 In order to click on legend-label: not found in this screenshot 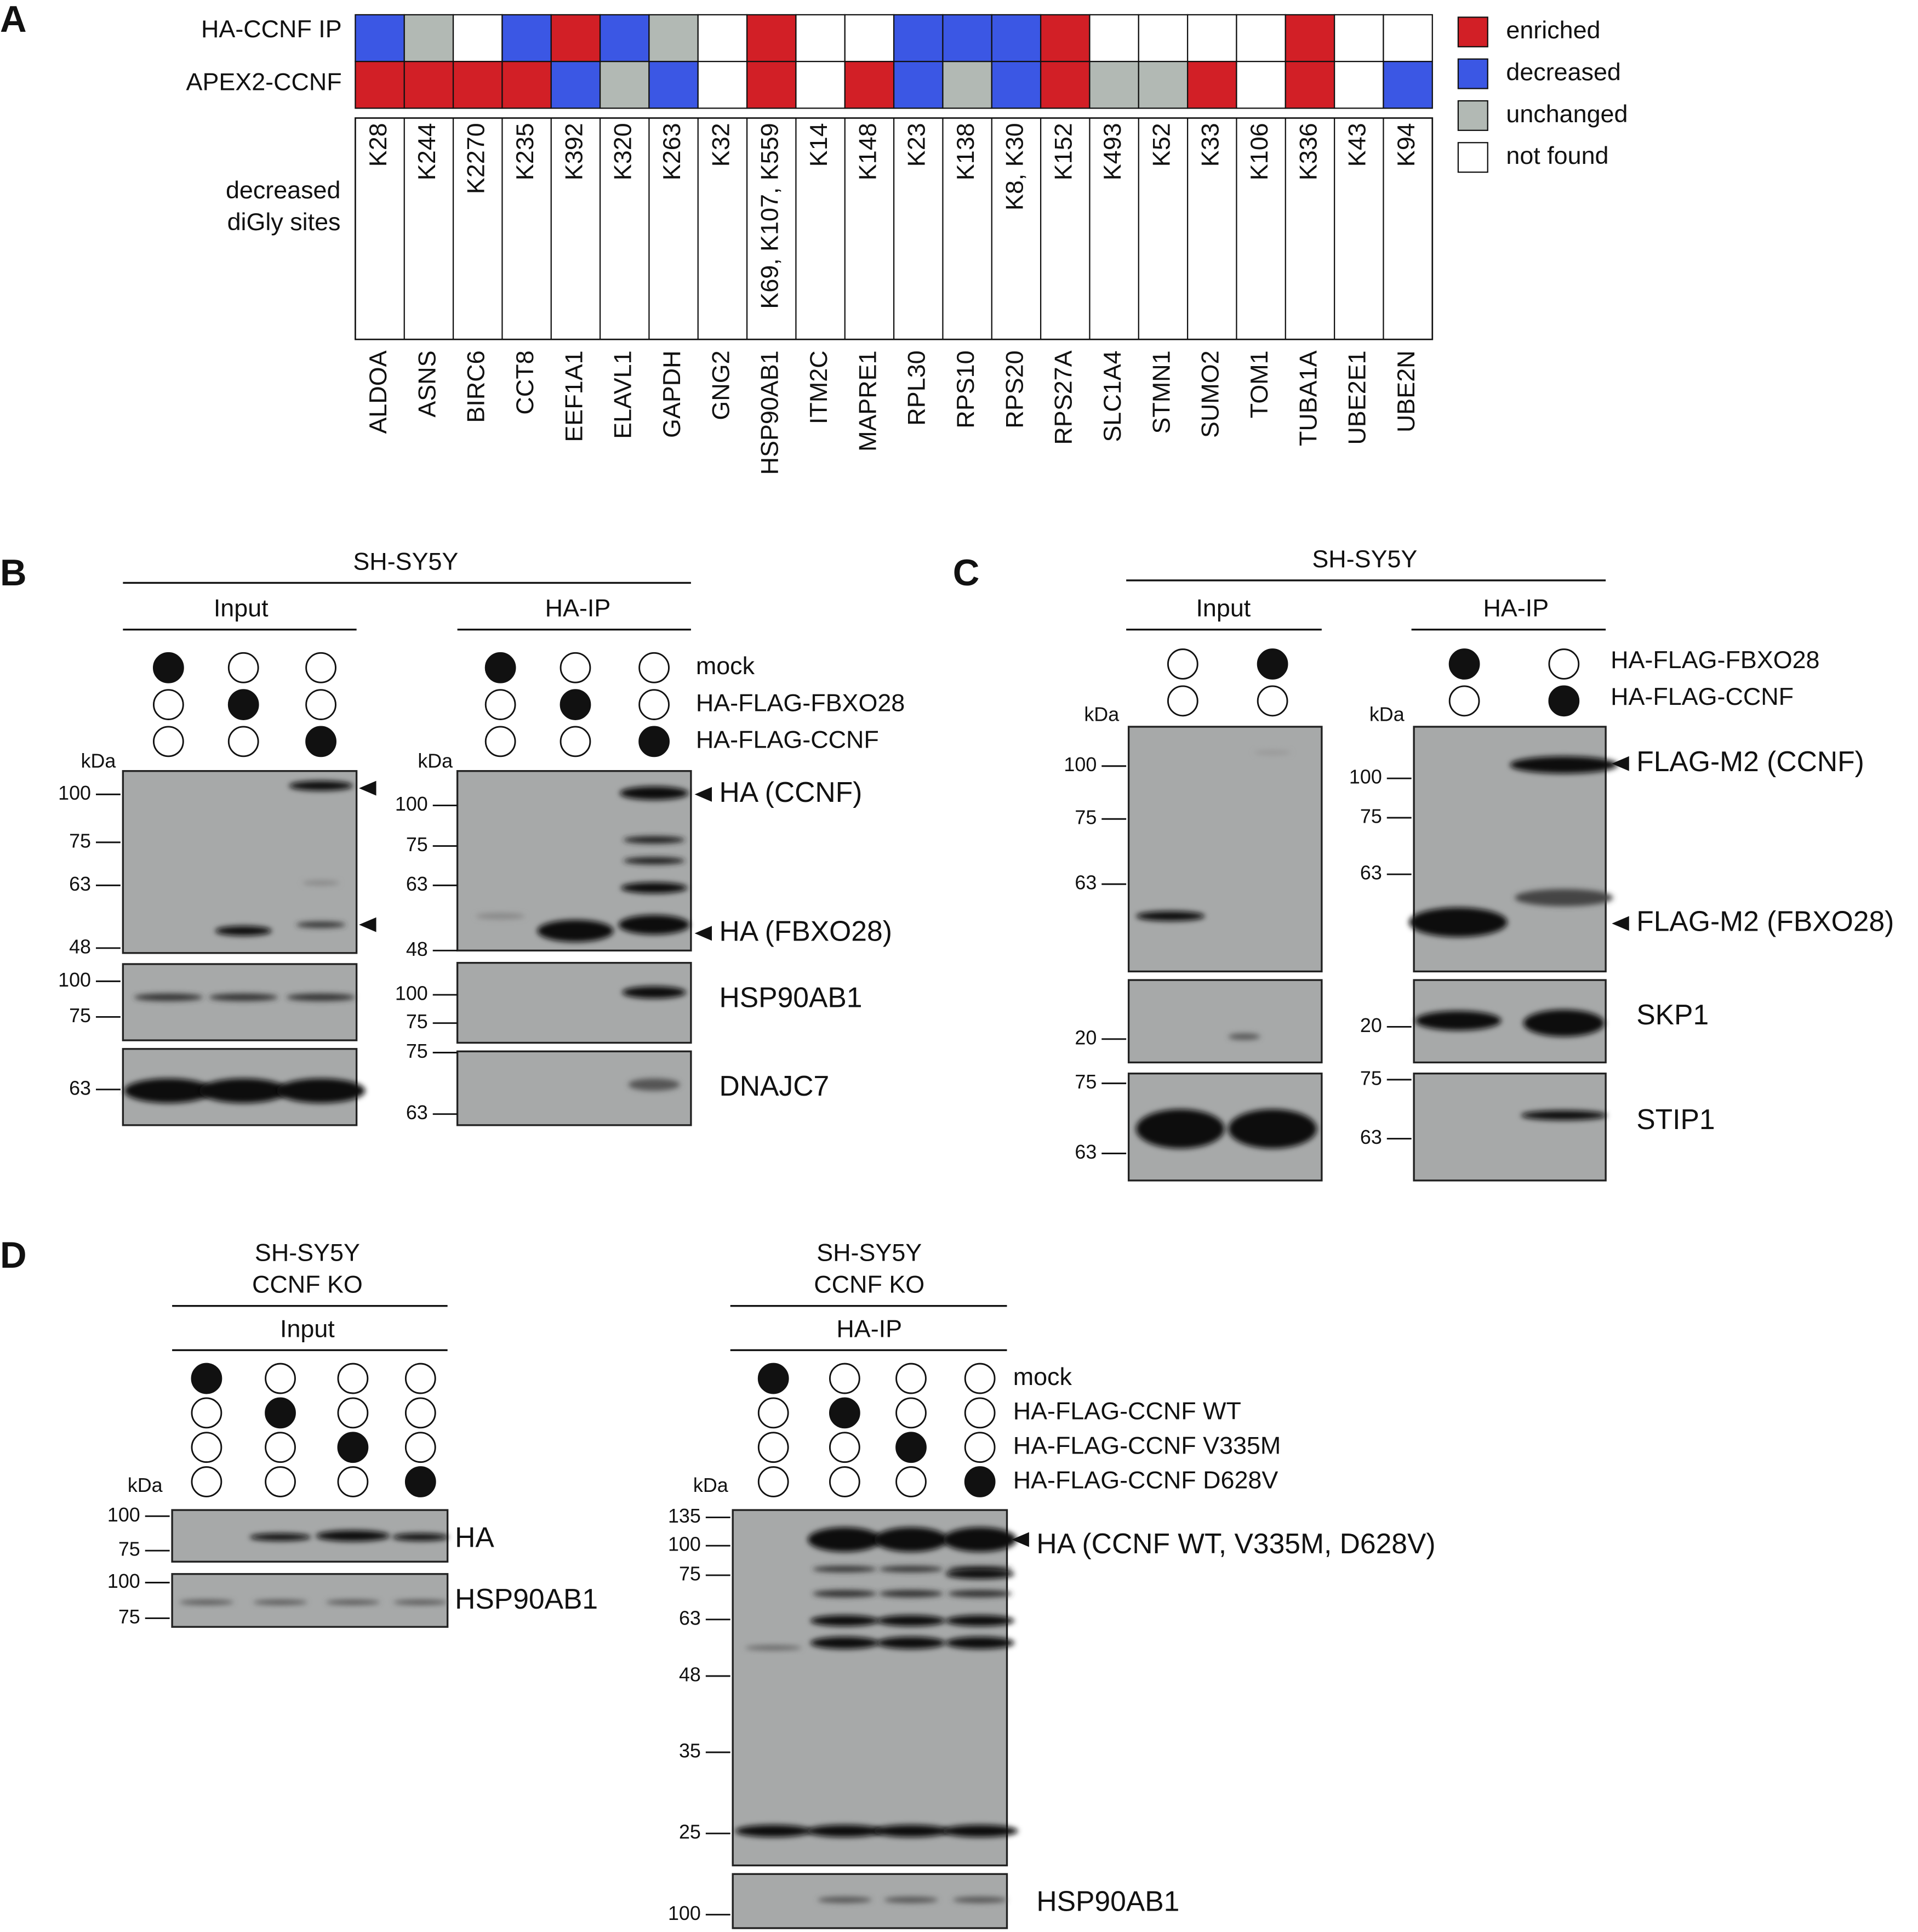, I will do `click(1557, 155)`.